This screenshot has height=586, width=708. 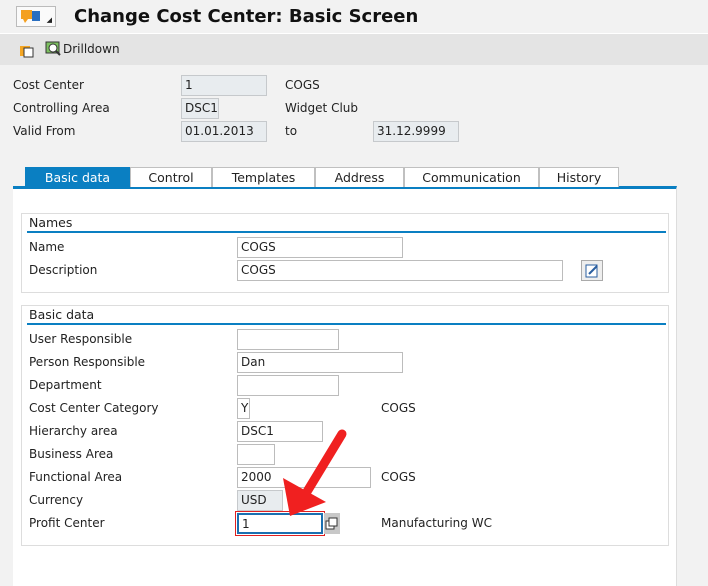 I want to click on hierarchy-area-field: DSC1, so click(x=280, y=431).